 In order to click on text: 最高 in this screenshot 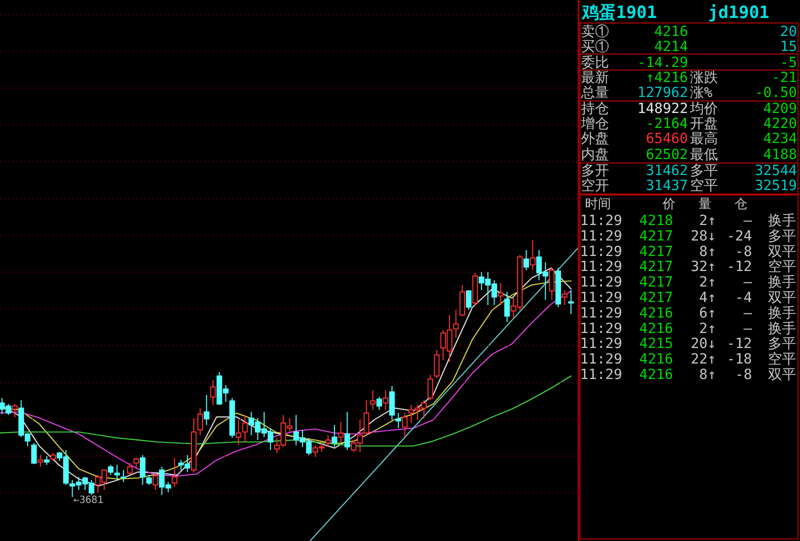, I will do `click(704, 139)`.